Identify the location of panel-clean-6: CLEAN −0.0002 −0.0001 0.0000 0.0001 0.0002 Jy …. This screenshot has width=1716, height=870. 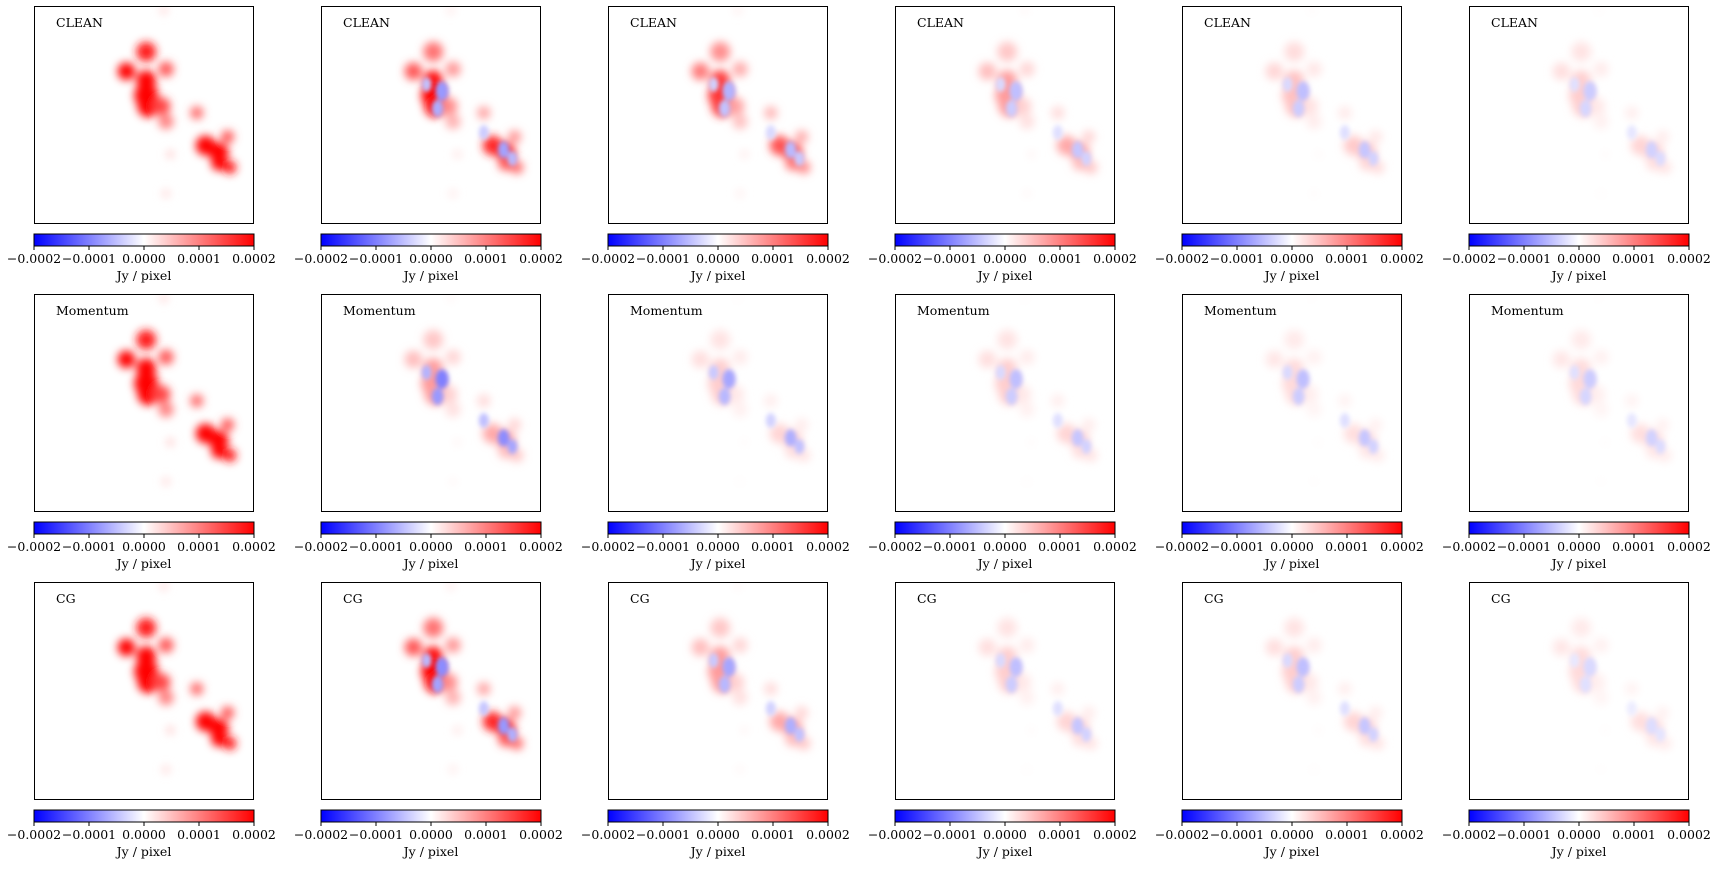
(1576, 144).